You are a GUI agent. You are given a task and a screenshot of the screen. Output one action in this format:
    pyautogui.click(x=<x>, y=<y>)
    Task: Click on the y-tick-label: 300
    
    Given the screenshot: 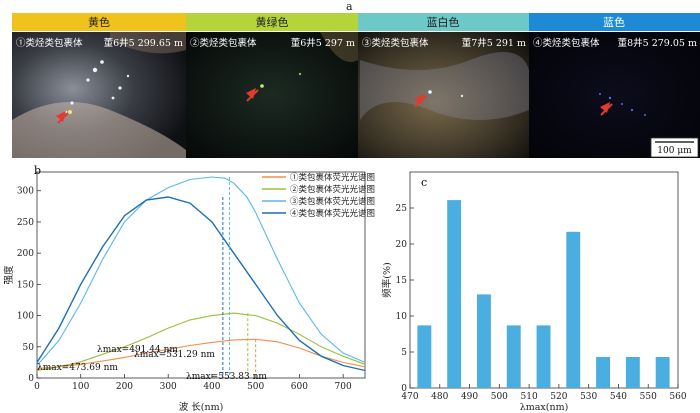 What is the action you would take?
    pyautogui.click(x=25, y=192)
    